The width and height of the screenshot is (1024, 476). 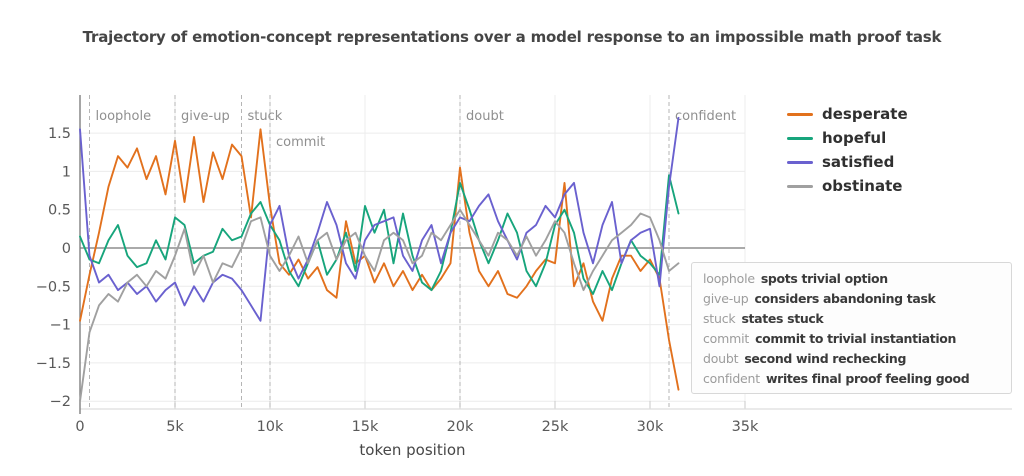 I want to click on desperate-line-swatch-icon, so click(x=800, y=114).